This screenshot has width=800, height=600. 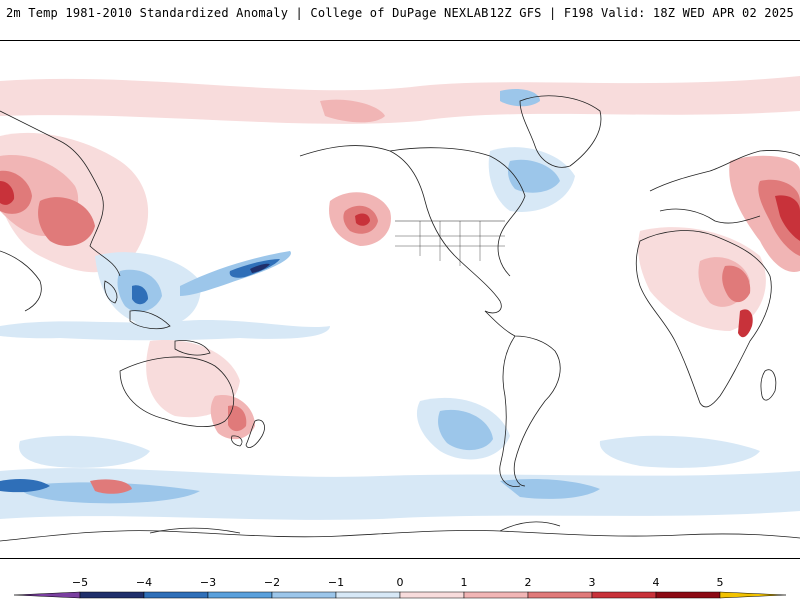 What do you see at coordinates (464, 582) in the screenshot?
I see `colorbar-tick-label: 1` at bounding box center [464, 582].